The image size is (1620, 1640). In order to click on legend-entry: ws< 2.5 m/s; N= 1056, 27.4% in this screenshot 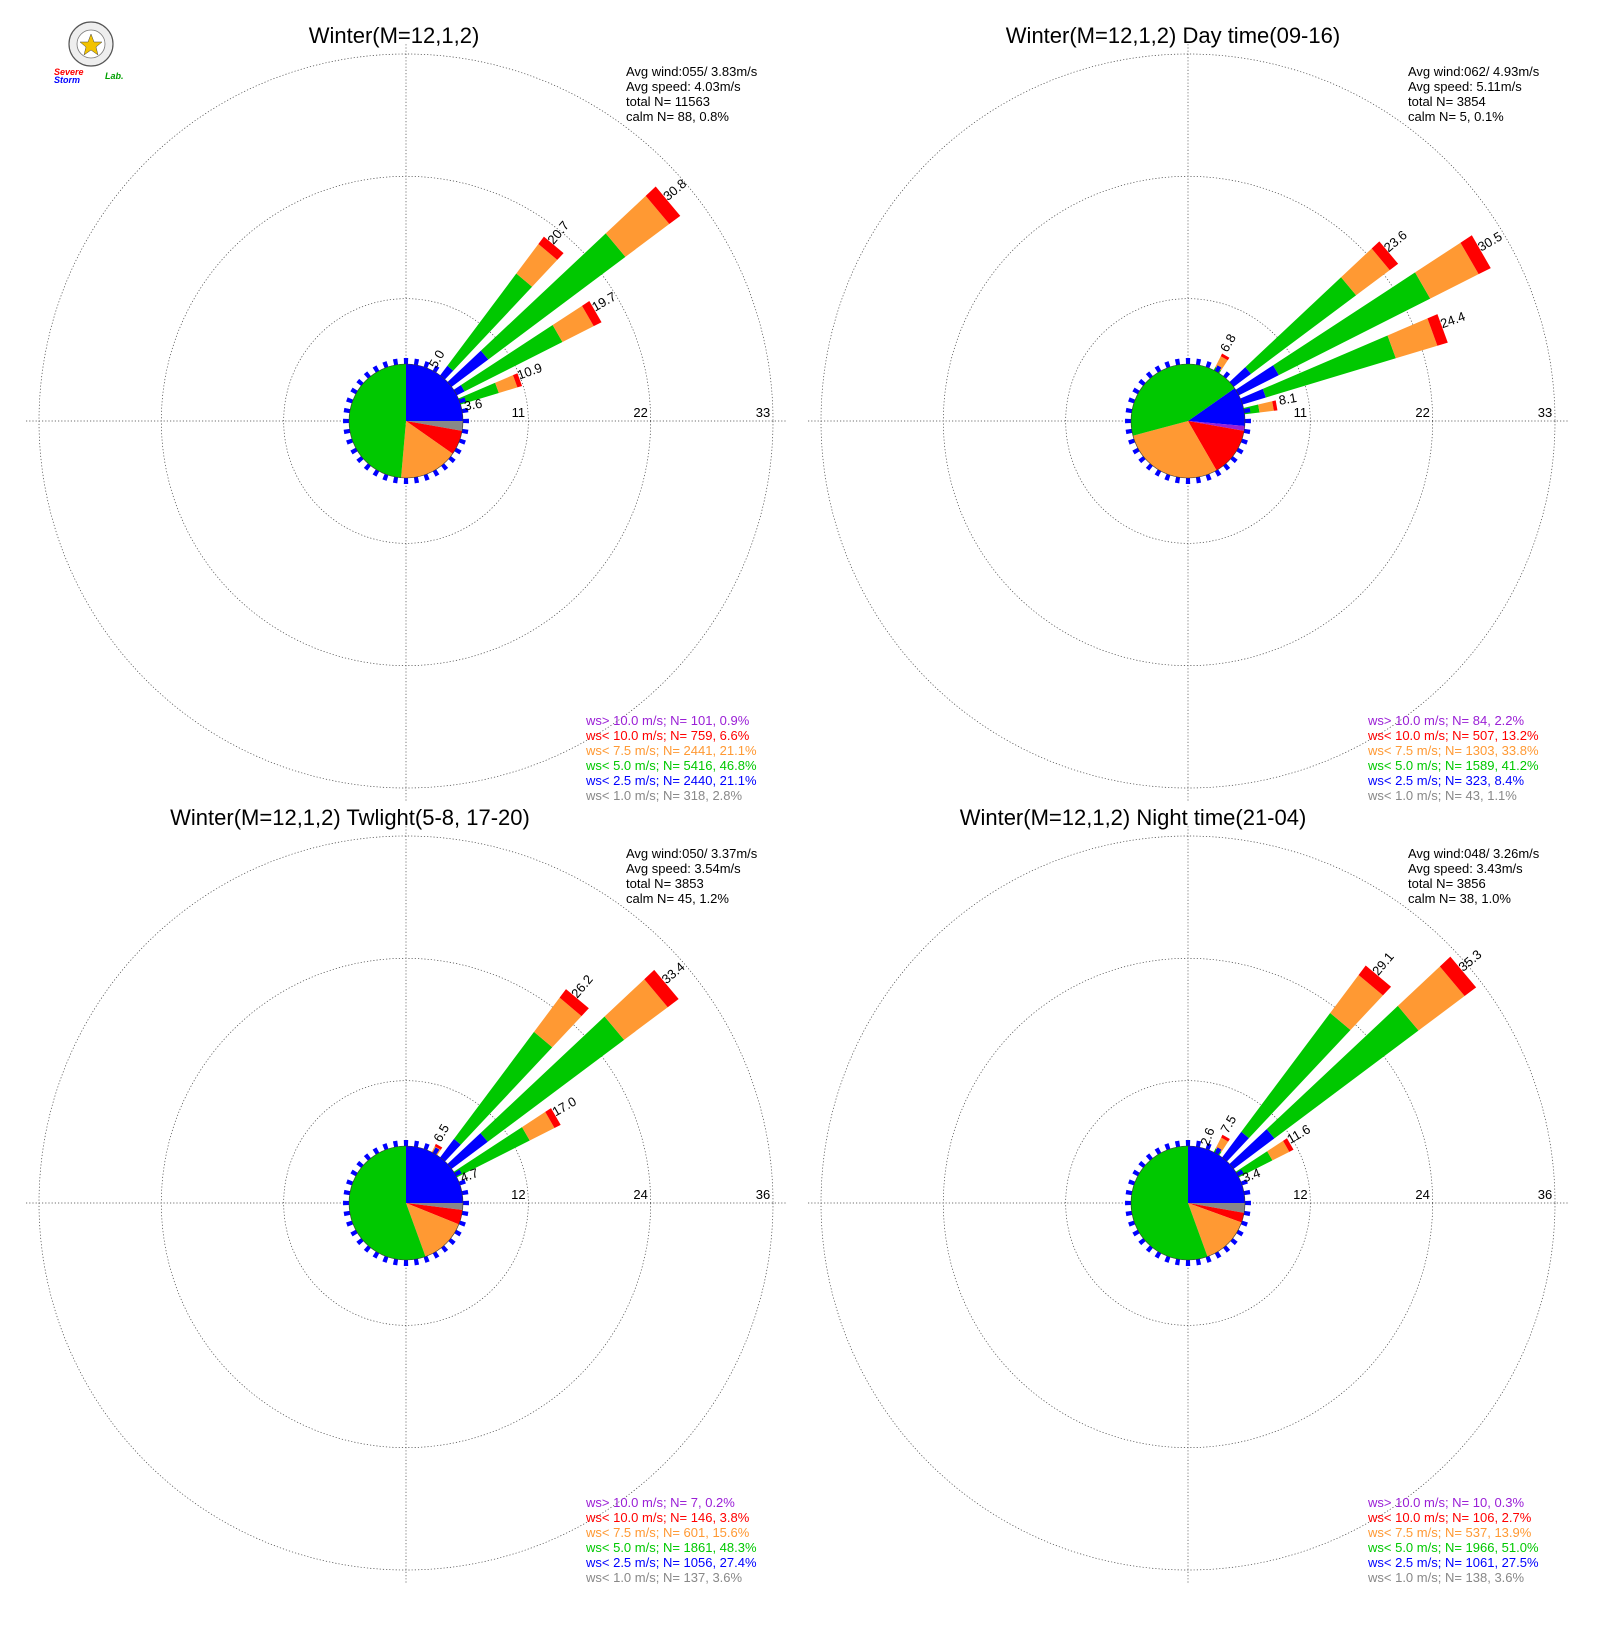, I will do `click(671, 1562)`.